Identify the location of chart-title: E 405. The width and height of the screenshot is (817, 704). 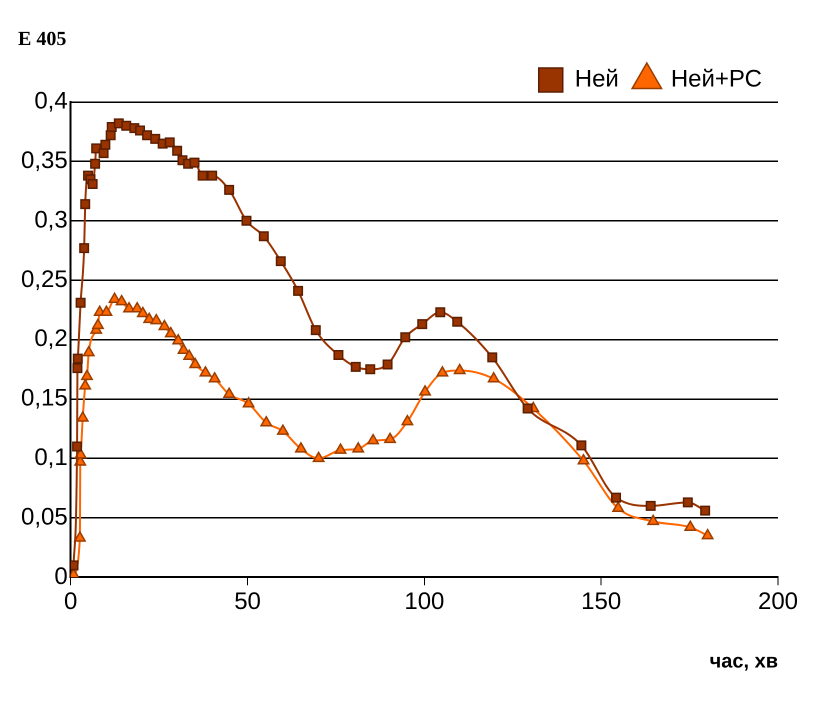
(42, 39).